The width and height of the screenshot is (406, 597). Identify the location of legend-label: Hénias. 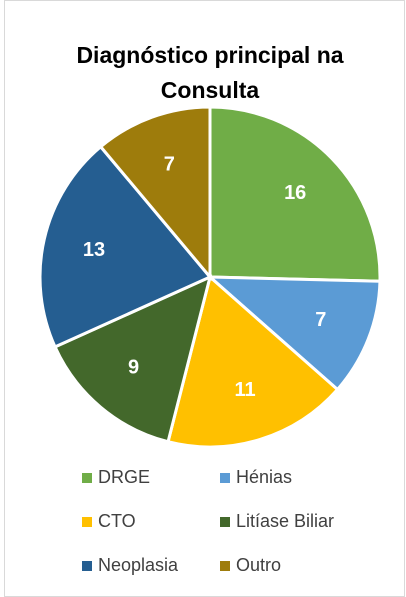
(264, 477).